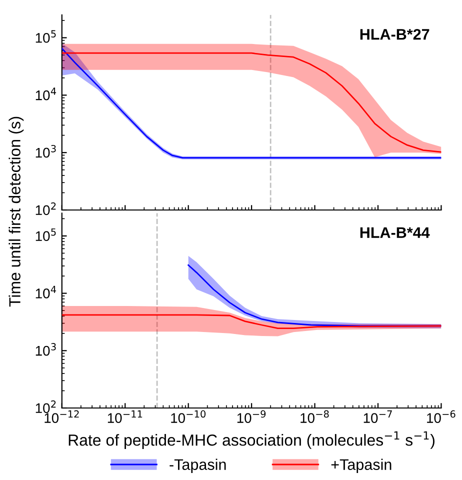 This screenshot has width=462, height=480. I want to click on x-axis-title: Rate of peptide-MHC association (molecules$^{−1}$ s$^{−1}$), so click(251, 440).